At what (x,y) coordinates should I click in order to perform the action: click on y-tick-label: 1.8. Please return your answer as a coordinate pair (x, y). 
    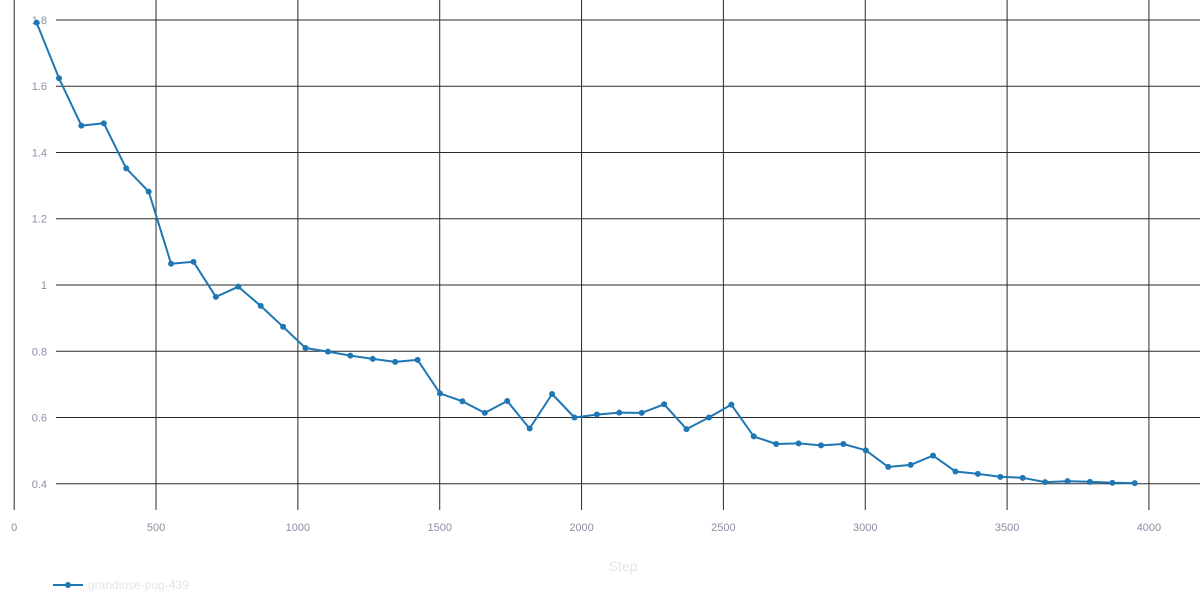
    Looking at the image, I should click on (39, 21).